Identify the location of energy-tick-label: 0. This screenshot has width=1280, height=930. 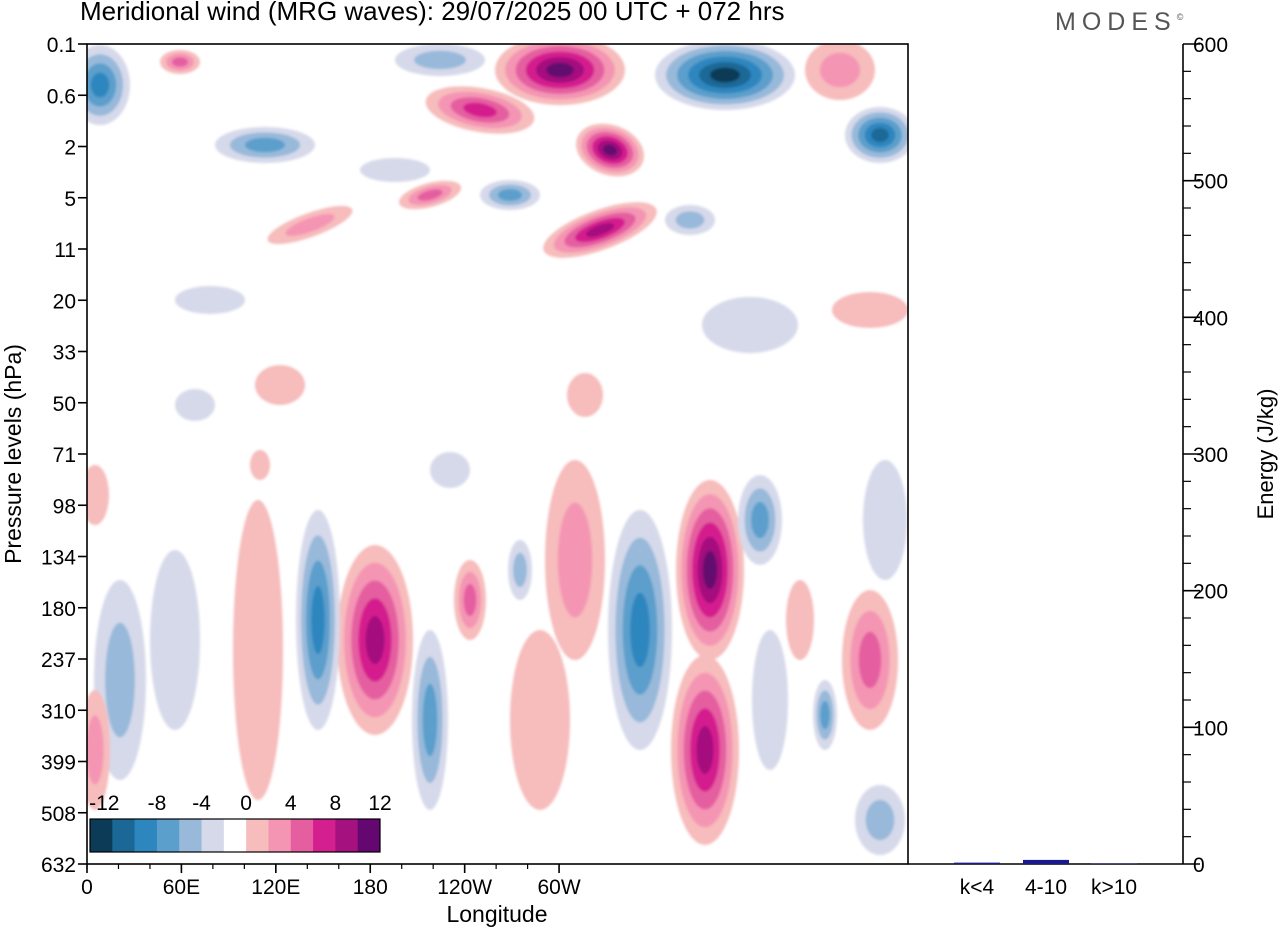
(1199, 865).